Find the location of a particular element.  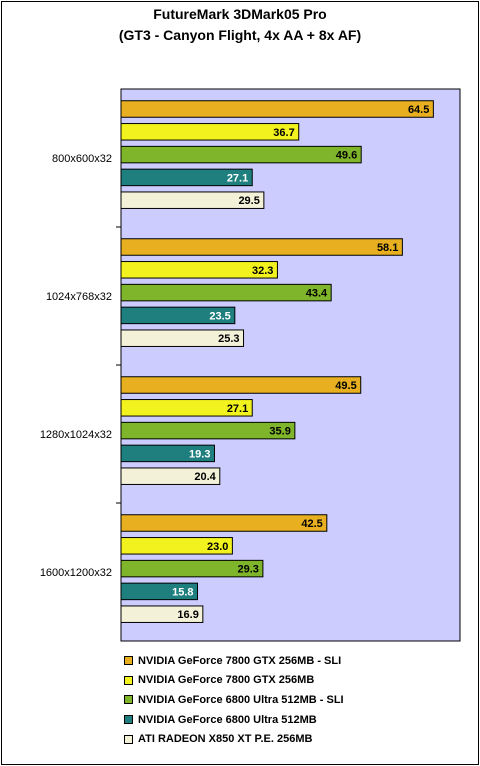

category-label: 1280x1024x32 is located at coordinates (76, 435).